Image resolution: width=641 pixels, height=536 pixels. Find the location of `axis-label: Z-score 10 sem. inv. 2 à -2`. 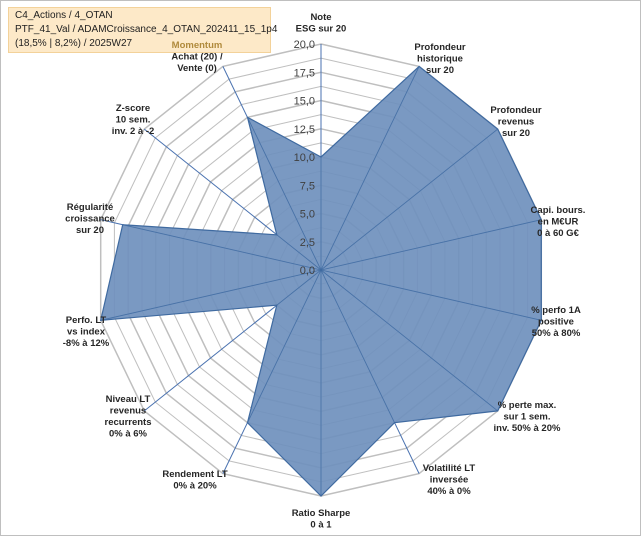

axis-label: Z-score 10 sem. inv. 2 à -2 is located at coordinates (133, 120).